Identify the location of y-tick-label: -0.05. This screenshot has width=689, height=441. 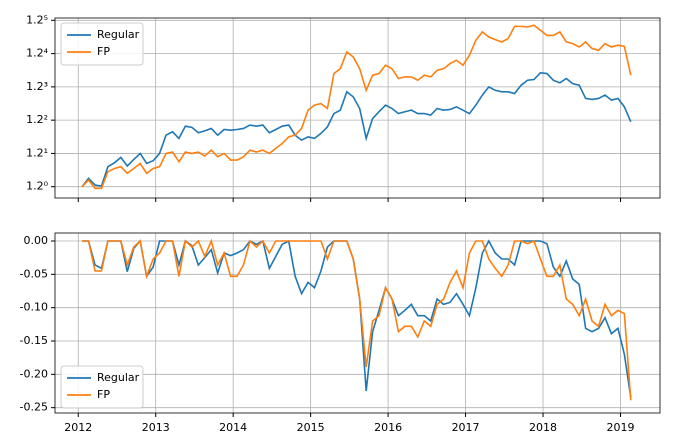
(34, 273).